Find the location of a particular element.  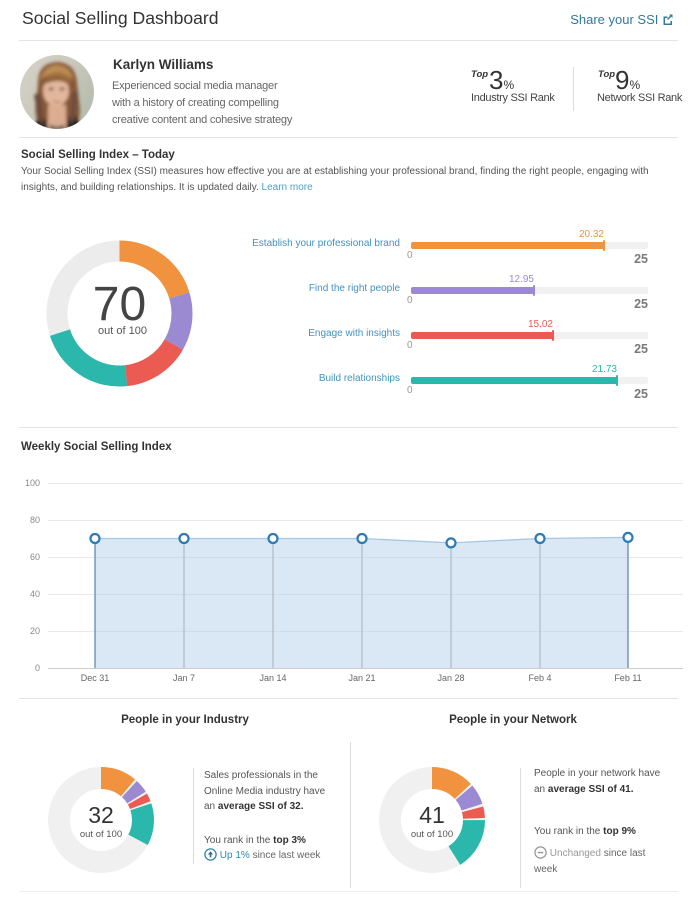

svg-text: Feb 11 is located at coordinates (627, 678).